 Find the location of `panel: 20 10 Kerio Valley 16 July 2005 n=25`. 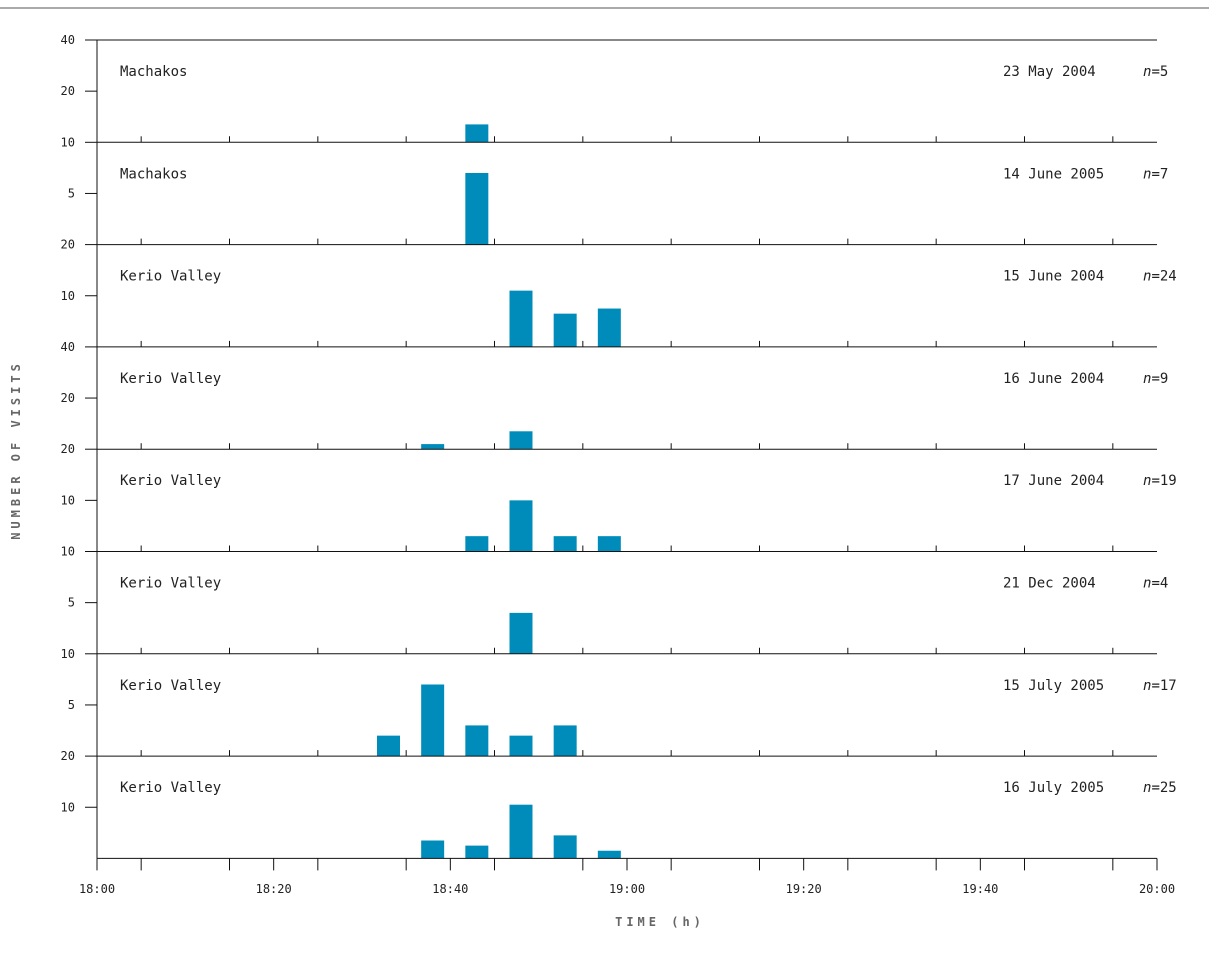

panel: 20 10 Kerio Valley 16 July 2005 n=25 is located at coordinates (619, 804).